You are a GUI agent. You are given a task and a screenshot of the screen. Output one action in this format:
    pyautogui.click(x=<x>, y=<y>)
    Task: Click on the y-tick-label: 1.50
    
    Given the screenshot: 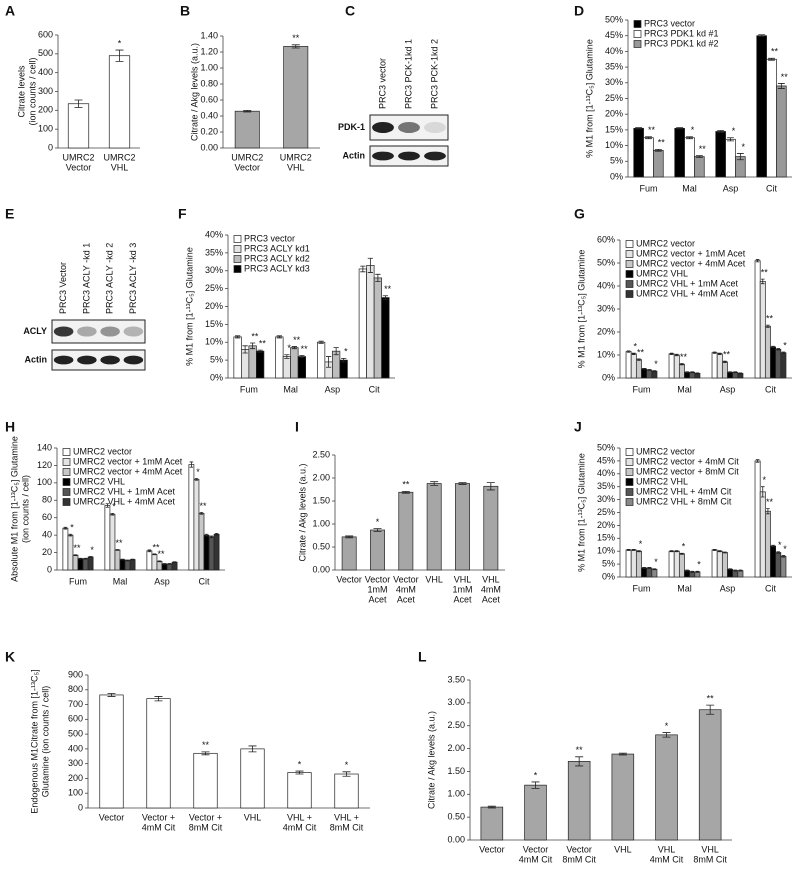 What is the action you would take?
    pyautogui.click(x=456, y=771)
    